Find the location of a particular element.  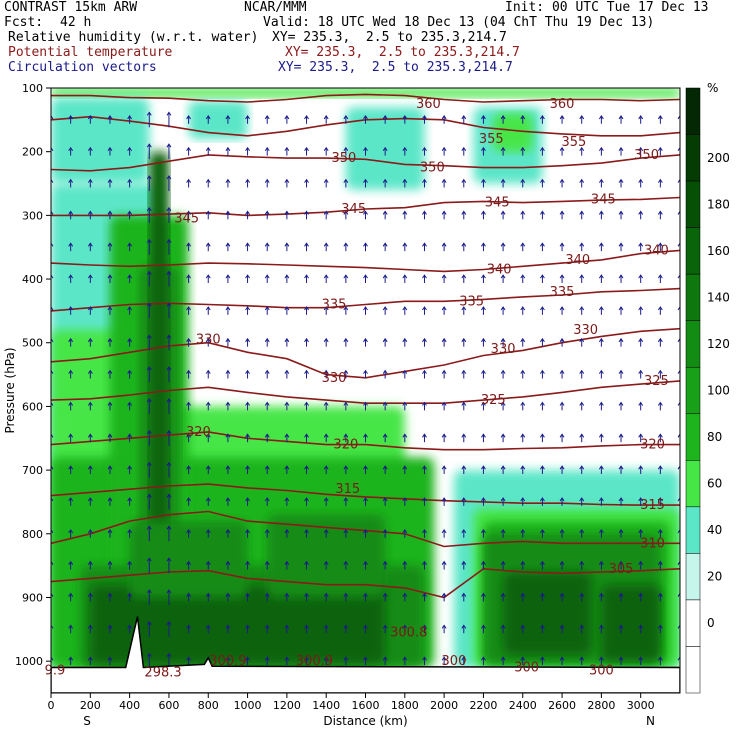

theta-label: 345 is located at coordinates (186, 219).